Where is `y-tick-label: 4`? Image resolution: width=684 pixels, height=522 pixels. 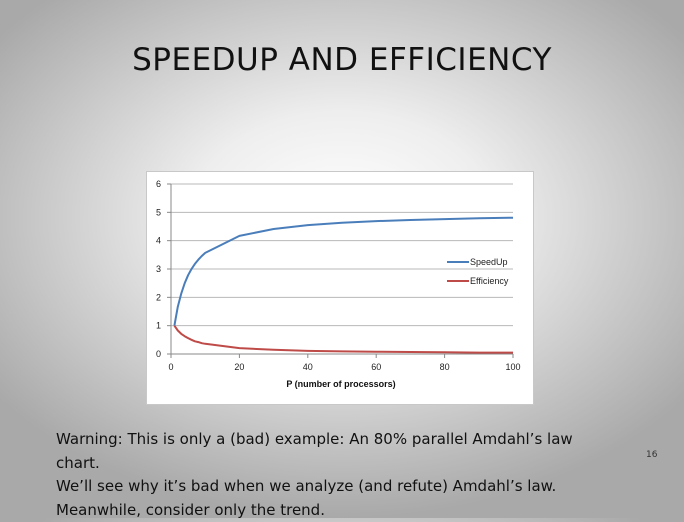
y-tick-label: 4 is located at coordinates (158, 241).